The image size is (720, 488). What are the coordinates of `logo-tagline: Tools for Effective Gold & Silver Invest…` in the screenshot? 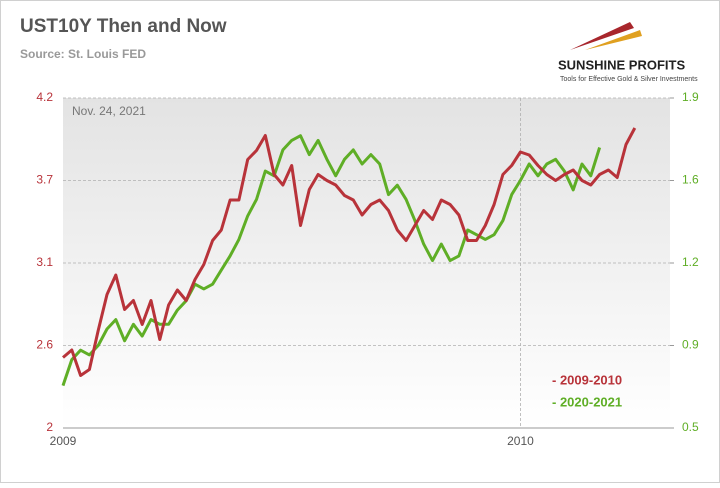 It's located at (629, 79).